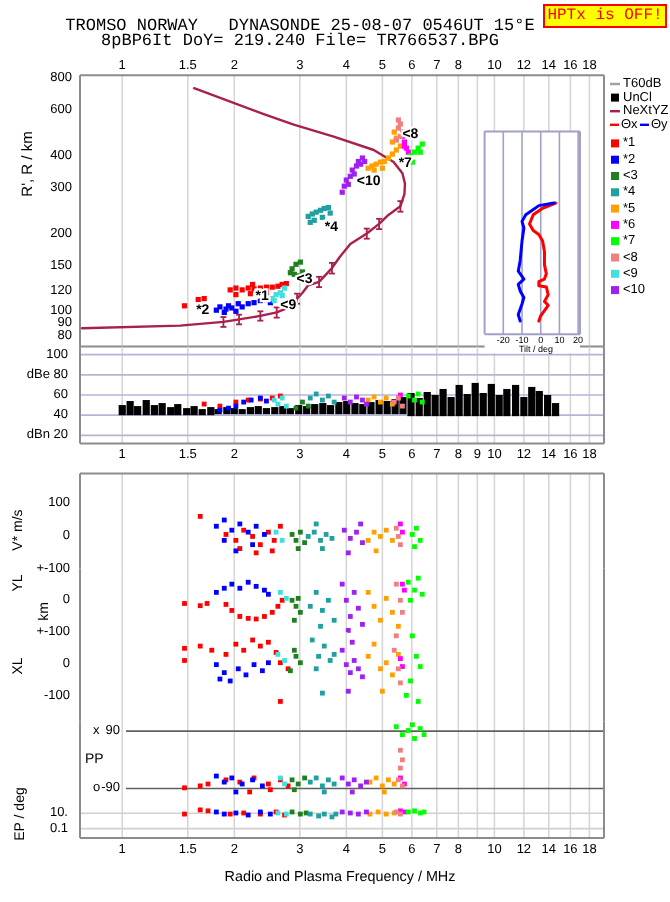  What do you see at coordinates (300, 41) in the screenshot?
I see `chart-subtitle: 8pBP6It DoY= 219.240 File= TR766537.BPG` at bounding box center [300, 41].